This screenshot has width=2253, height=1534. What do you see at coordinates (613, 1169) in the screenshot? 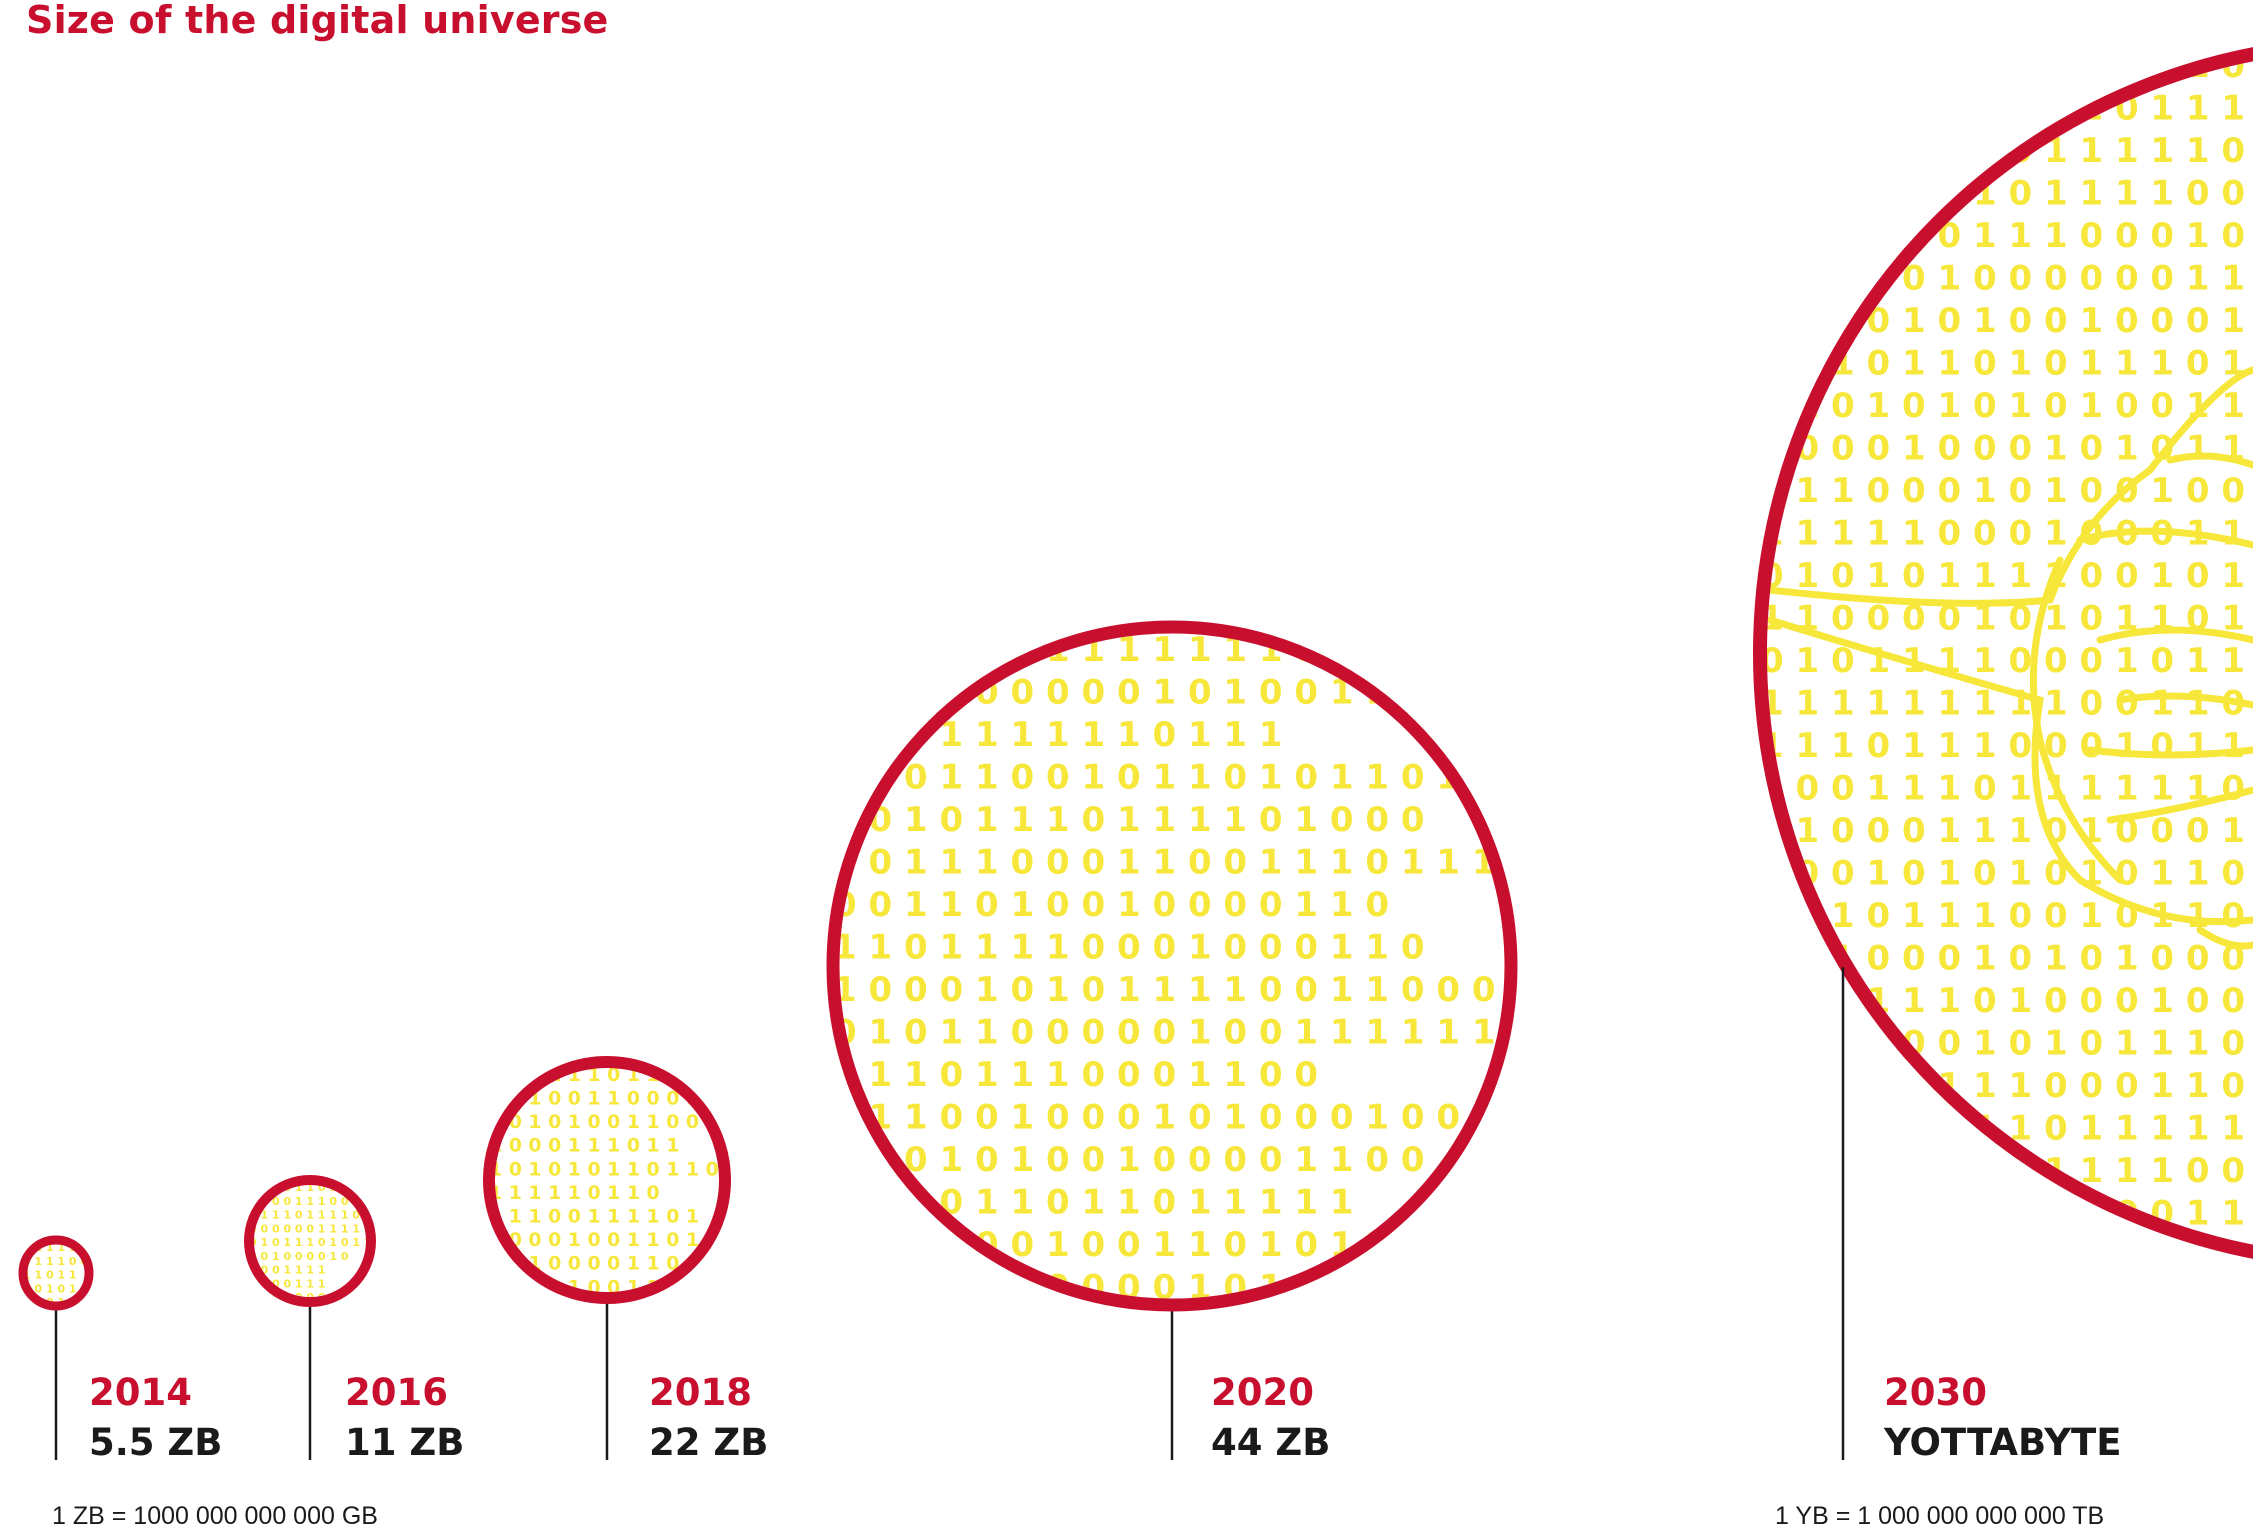
I see `svg-text: 1 0 1 0 1 0 1 1 0 1 1 0 1` at bounding box center [613, 1169].